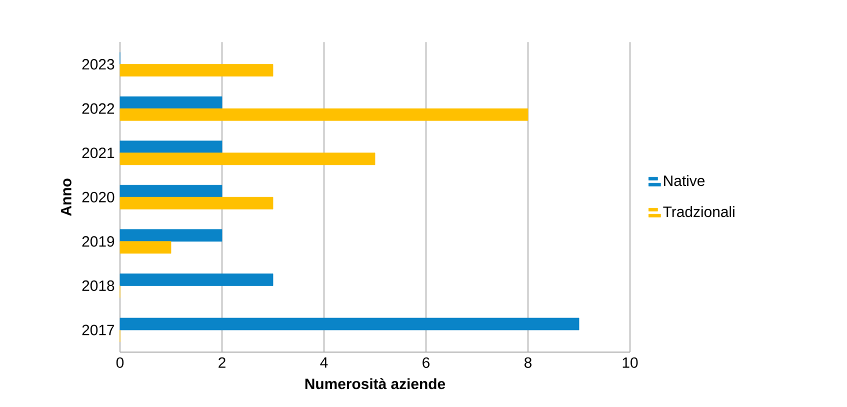 Image resolution: width=847 pixels, height=407 pixels. I want to click on y-tick-label: 2017, so click(98, 330).